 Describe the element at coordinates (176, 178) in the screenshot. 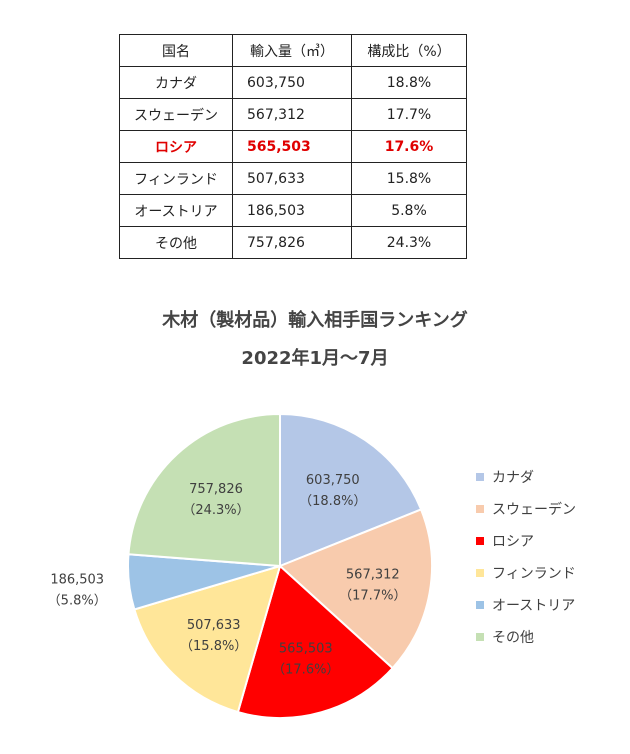

I see `cell-country: フィンランド` at that location.